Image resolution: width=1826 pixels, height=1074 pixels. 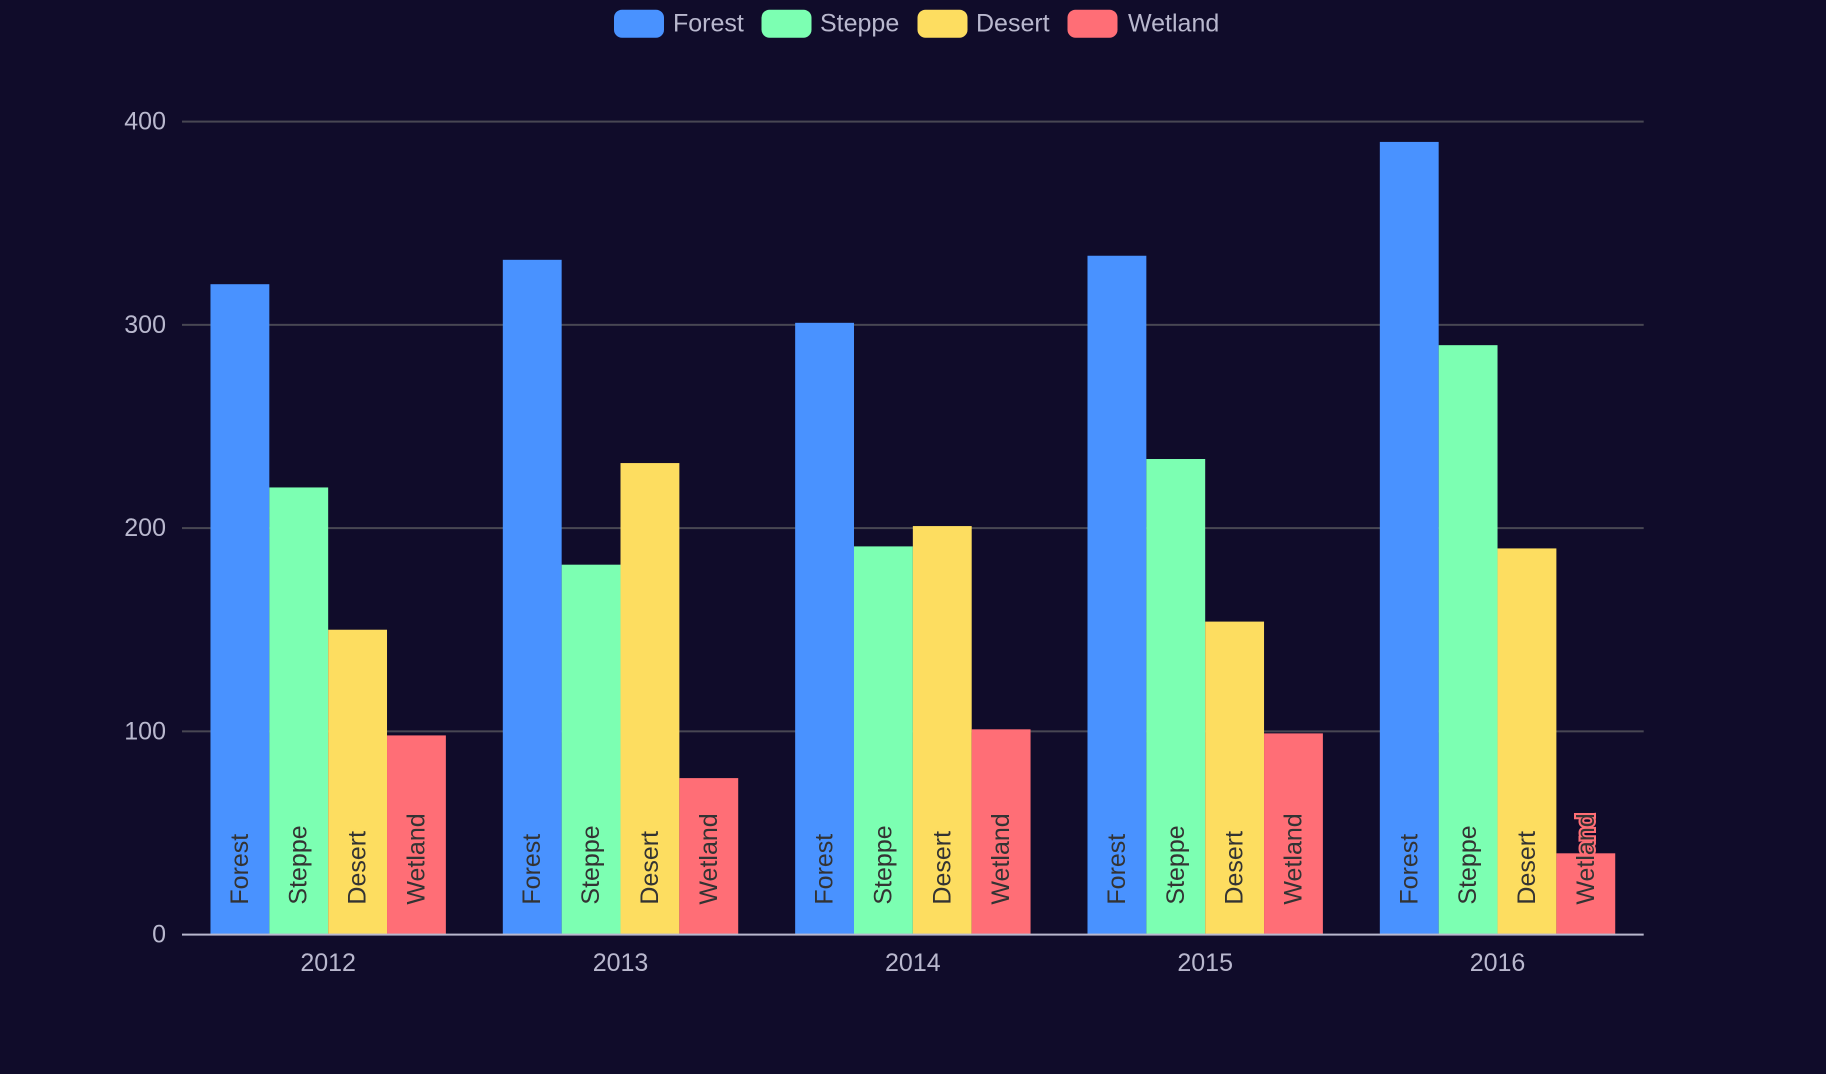 What do you see at coordinates (159, 935) in the screenshot?
I see `svg-text: 0` at bounding box center [159, 935].